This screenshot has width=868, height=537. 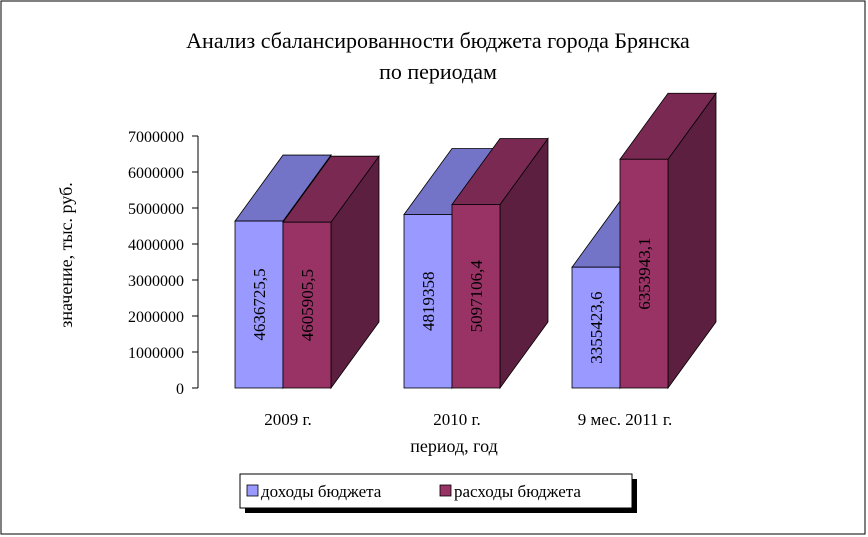 I want to click on bar-value-label: 3355423,6, so click(x=596, y=327).